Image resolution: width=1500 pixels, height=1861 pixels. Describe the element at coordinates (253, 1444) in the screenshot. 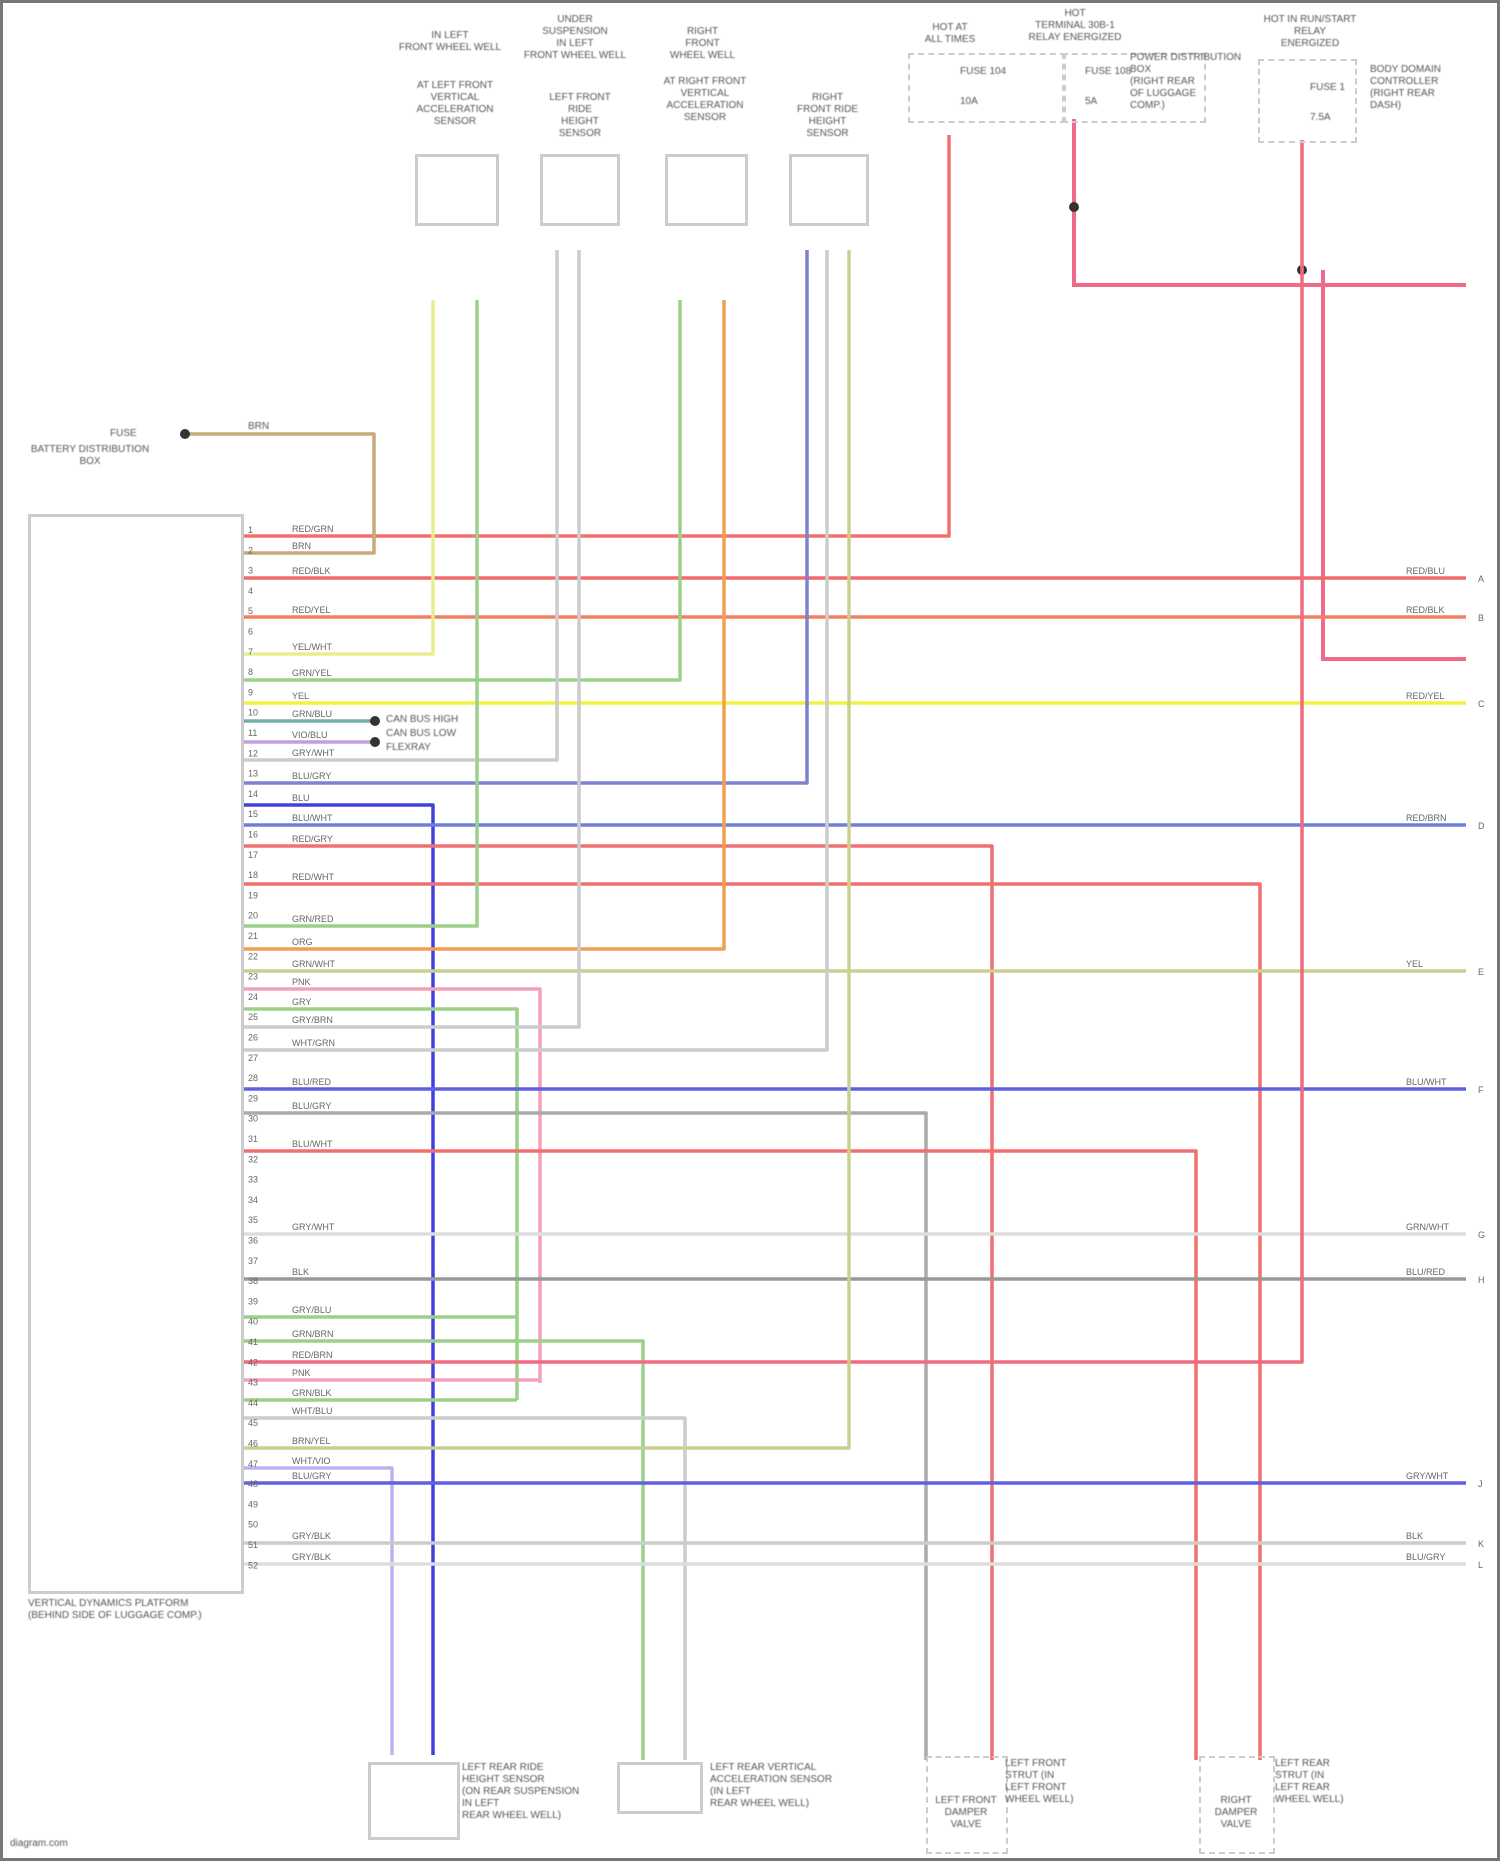

I see `pin-number: 46` at that location.